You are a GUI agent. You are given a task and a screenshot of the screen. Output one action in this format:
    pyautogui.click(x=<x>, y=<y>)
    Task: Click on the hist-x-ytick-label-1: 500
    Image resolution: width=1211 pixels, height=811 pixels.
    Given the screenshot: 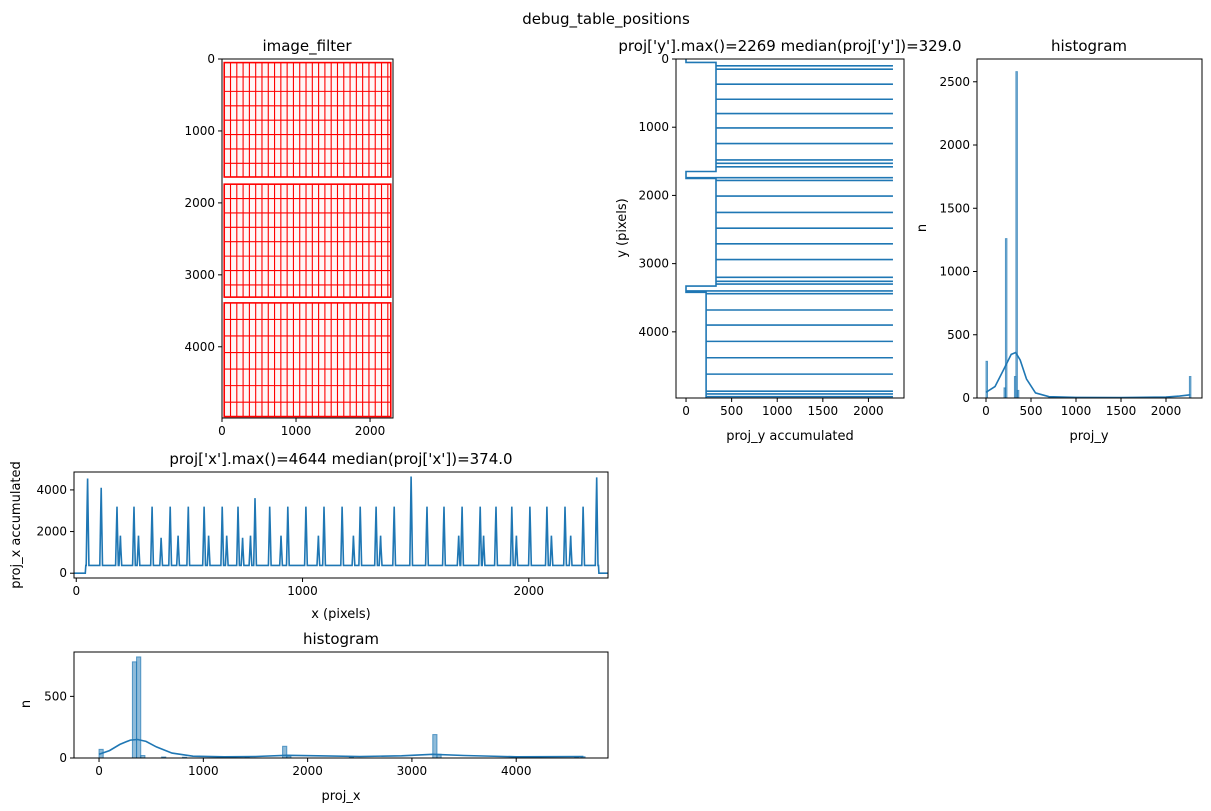 What is the action you would take?
    pyautogui.click(x=55, y=696)
    